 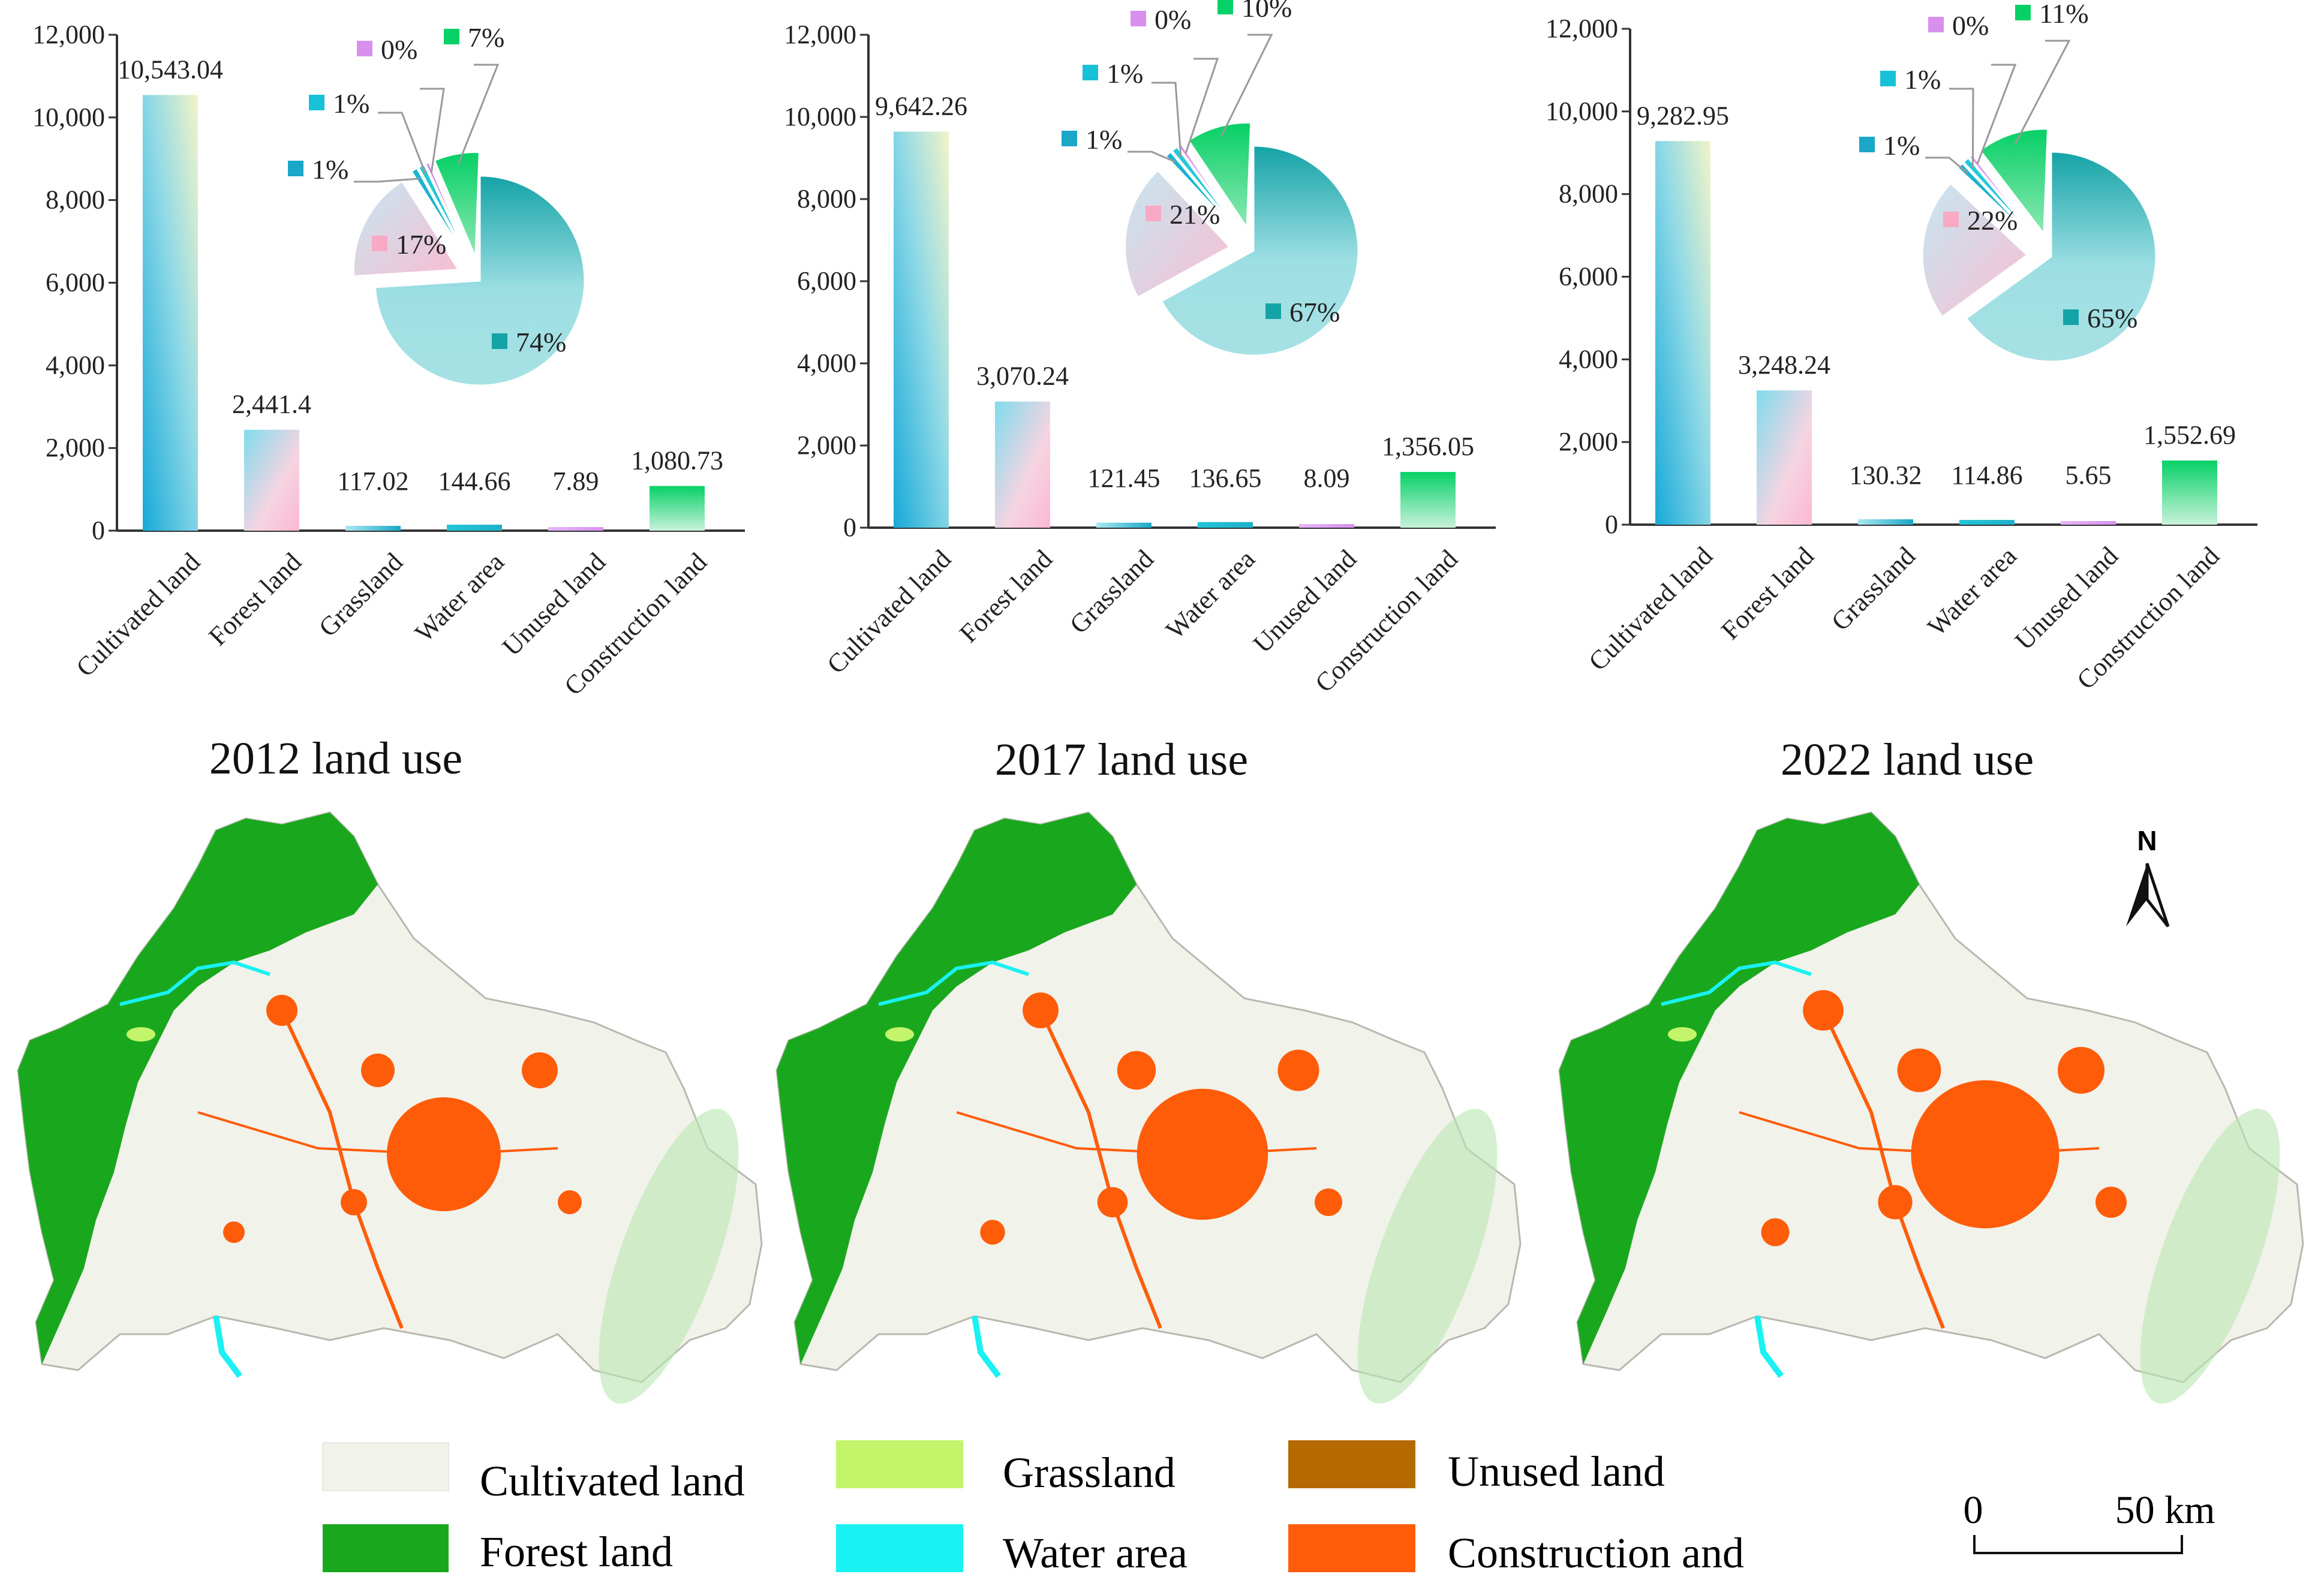 I want to click on pie-label: 0%, so click(x=1970, y=25).